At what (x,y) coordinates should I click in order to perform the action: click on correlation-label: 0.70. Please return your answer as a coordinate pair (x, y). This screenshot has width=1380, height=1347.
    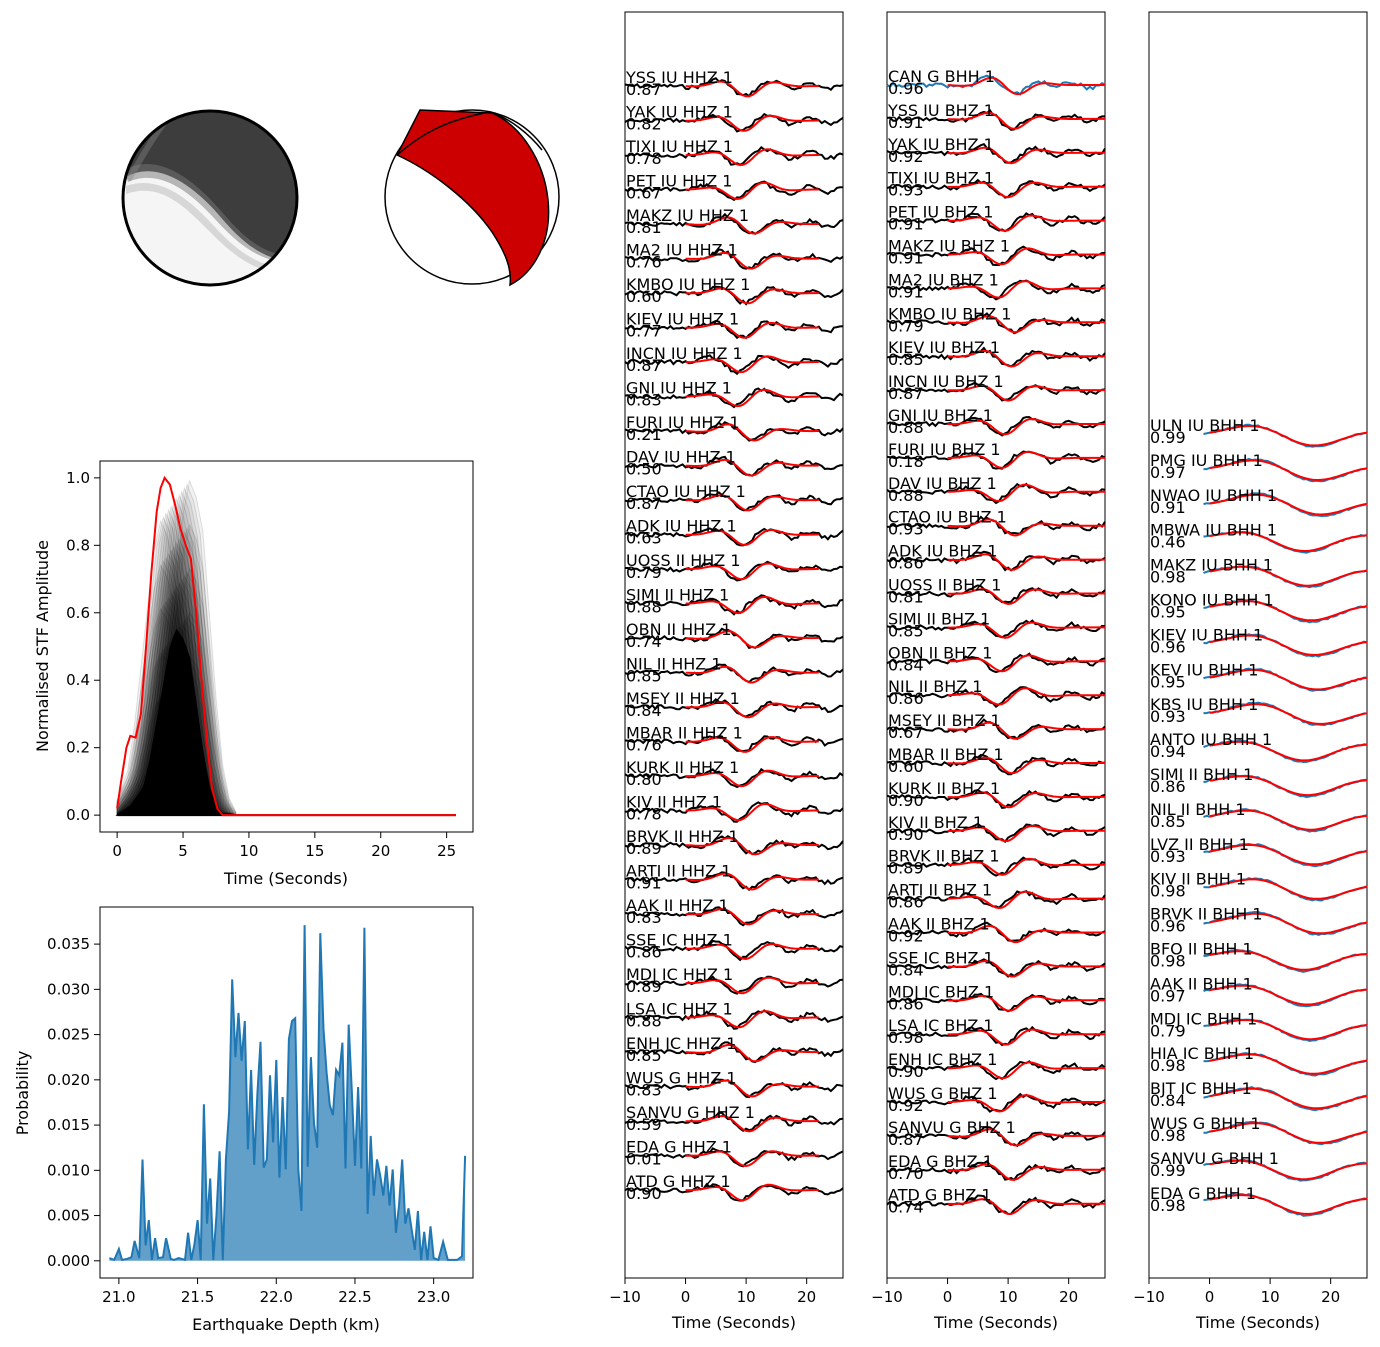
    Looking at the image, I should click on (906, 1173).